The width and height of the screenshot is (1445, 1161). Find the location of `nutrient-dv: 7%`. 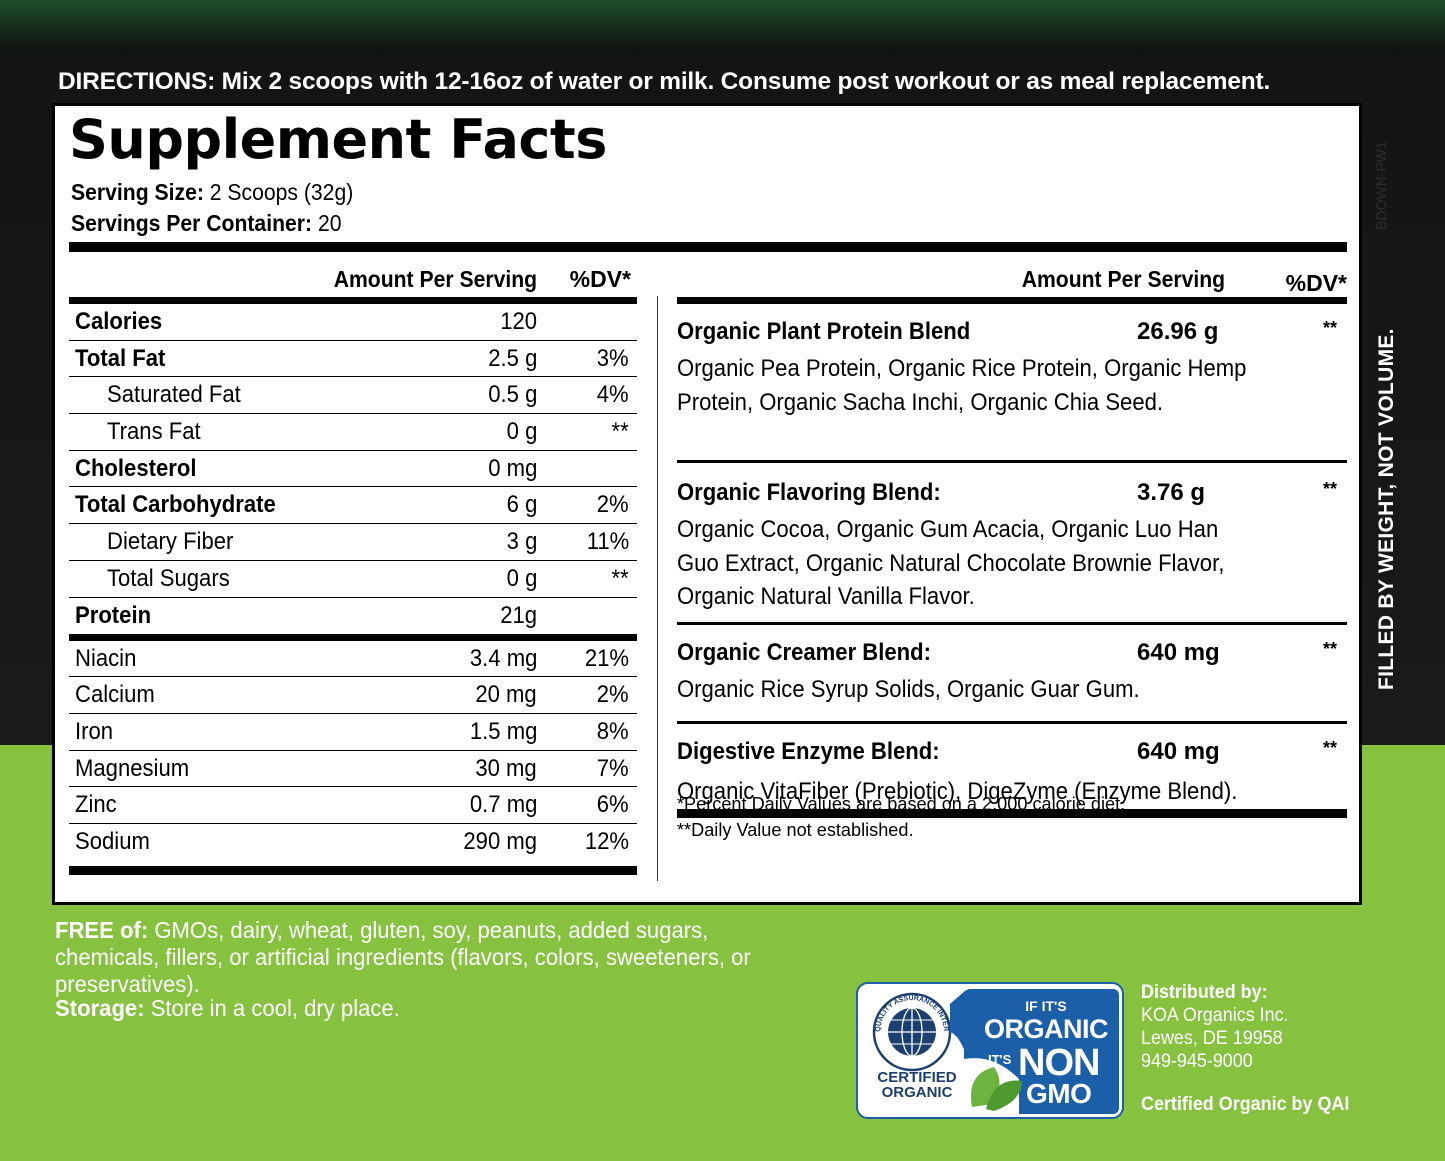

nutrient-dv: 7% is located at coordinates (613, 768).